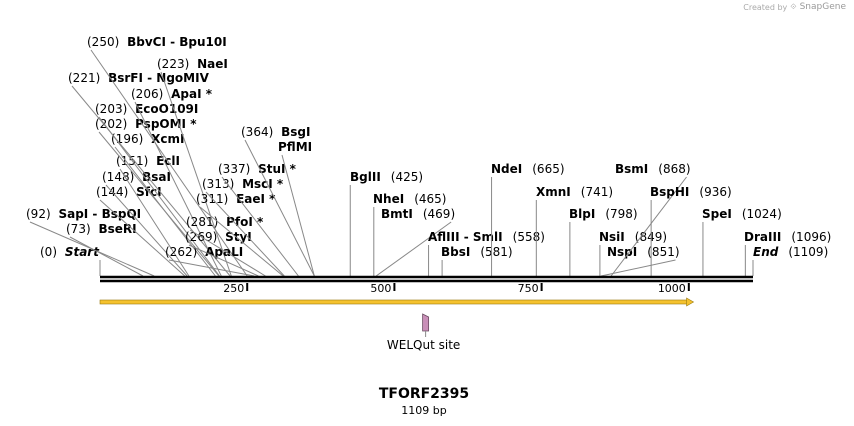 The image size is (854, 426). Describe the element at coordinates (383, 288) in the screenshot. I see `ruler-tick: 500` at that location.